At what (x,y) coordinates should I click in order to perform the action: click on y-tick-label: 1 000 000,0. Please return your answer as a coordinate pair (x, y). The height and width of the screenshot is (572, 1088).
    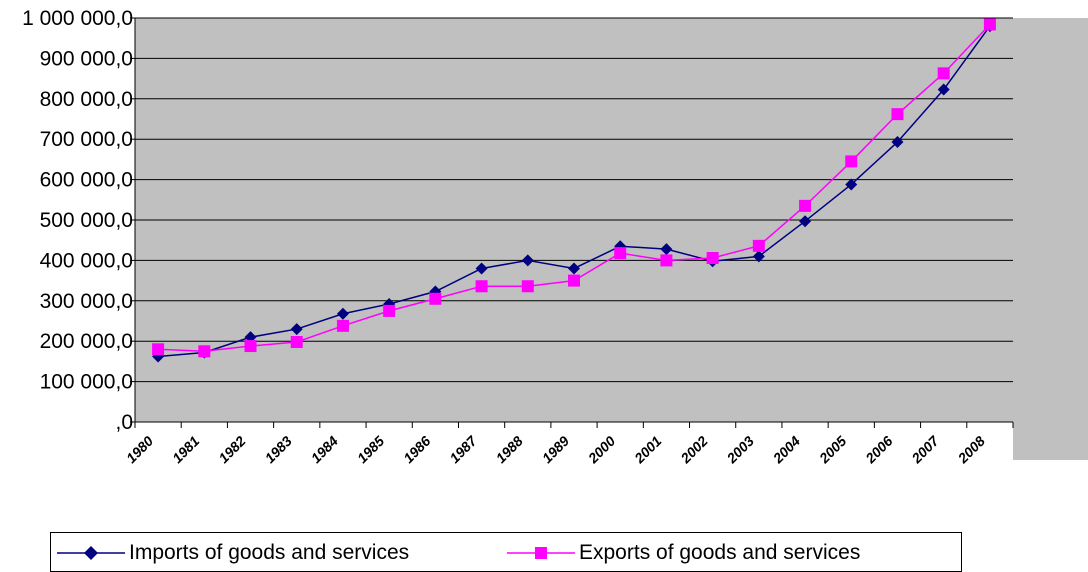
    Looking at the image, I should click on (77, 18).